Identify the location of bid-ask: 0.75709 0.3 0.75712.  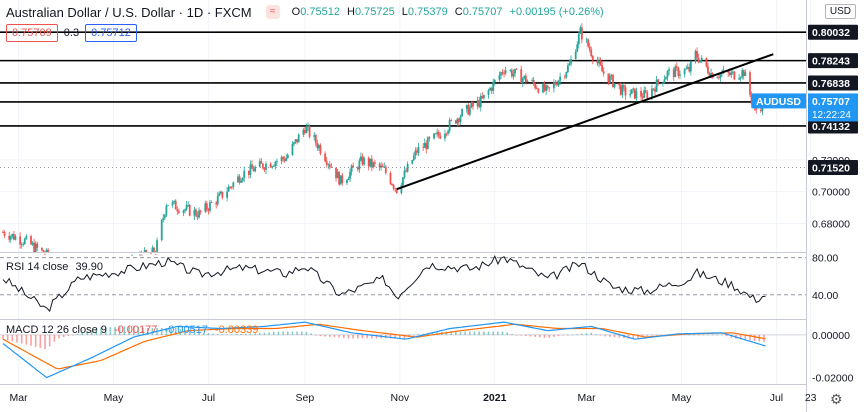
(71, 33).